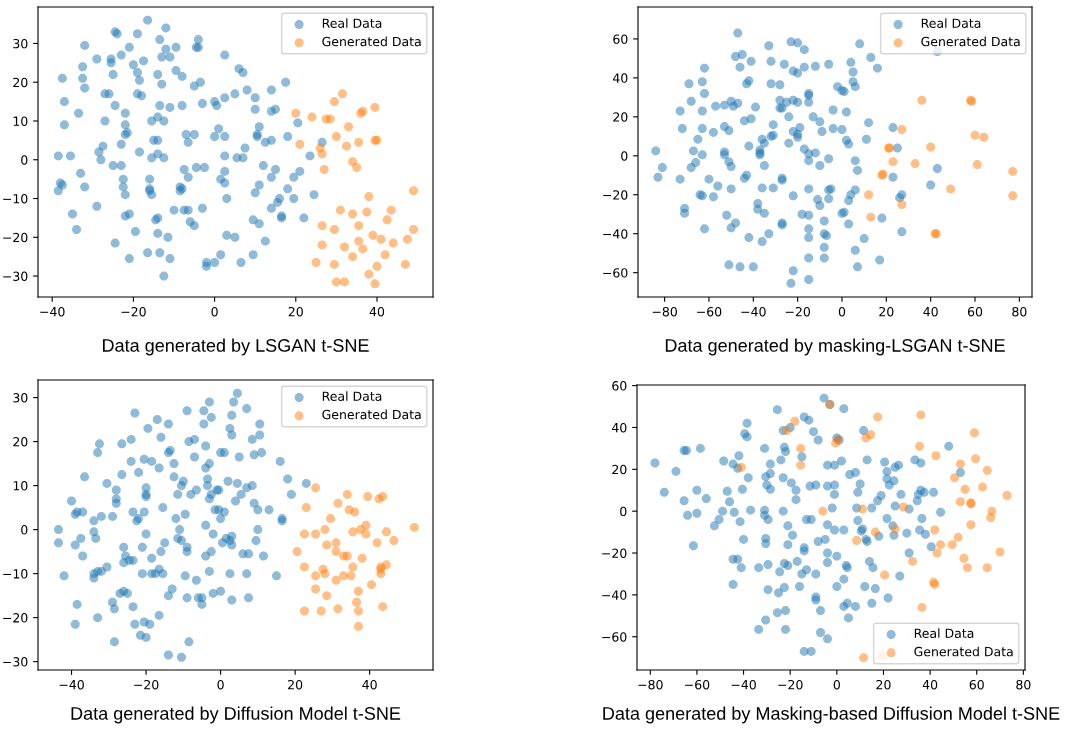 Image resolution: width=1080 pixels, height=730 pixels. I want to click on text: Data generated by masking-LSGAN t-SNE, so click(835, 347).